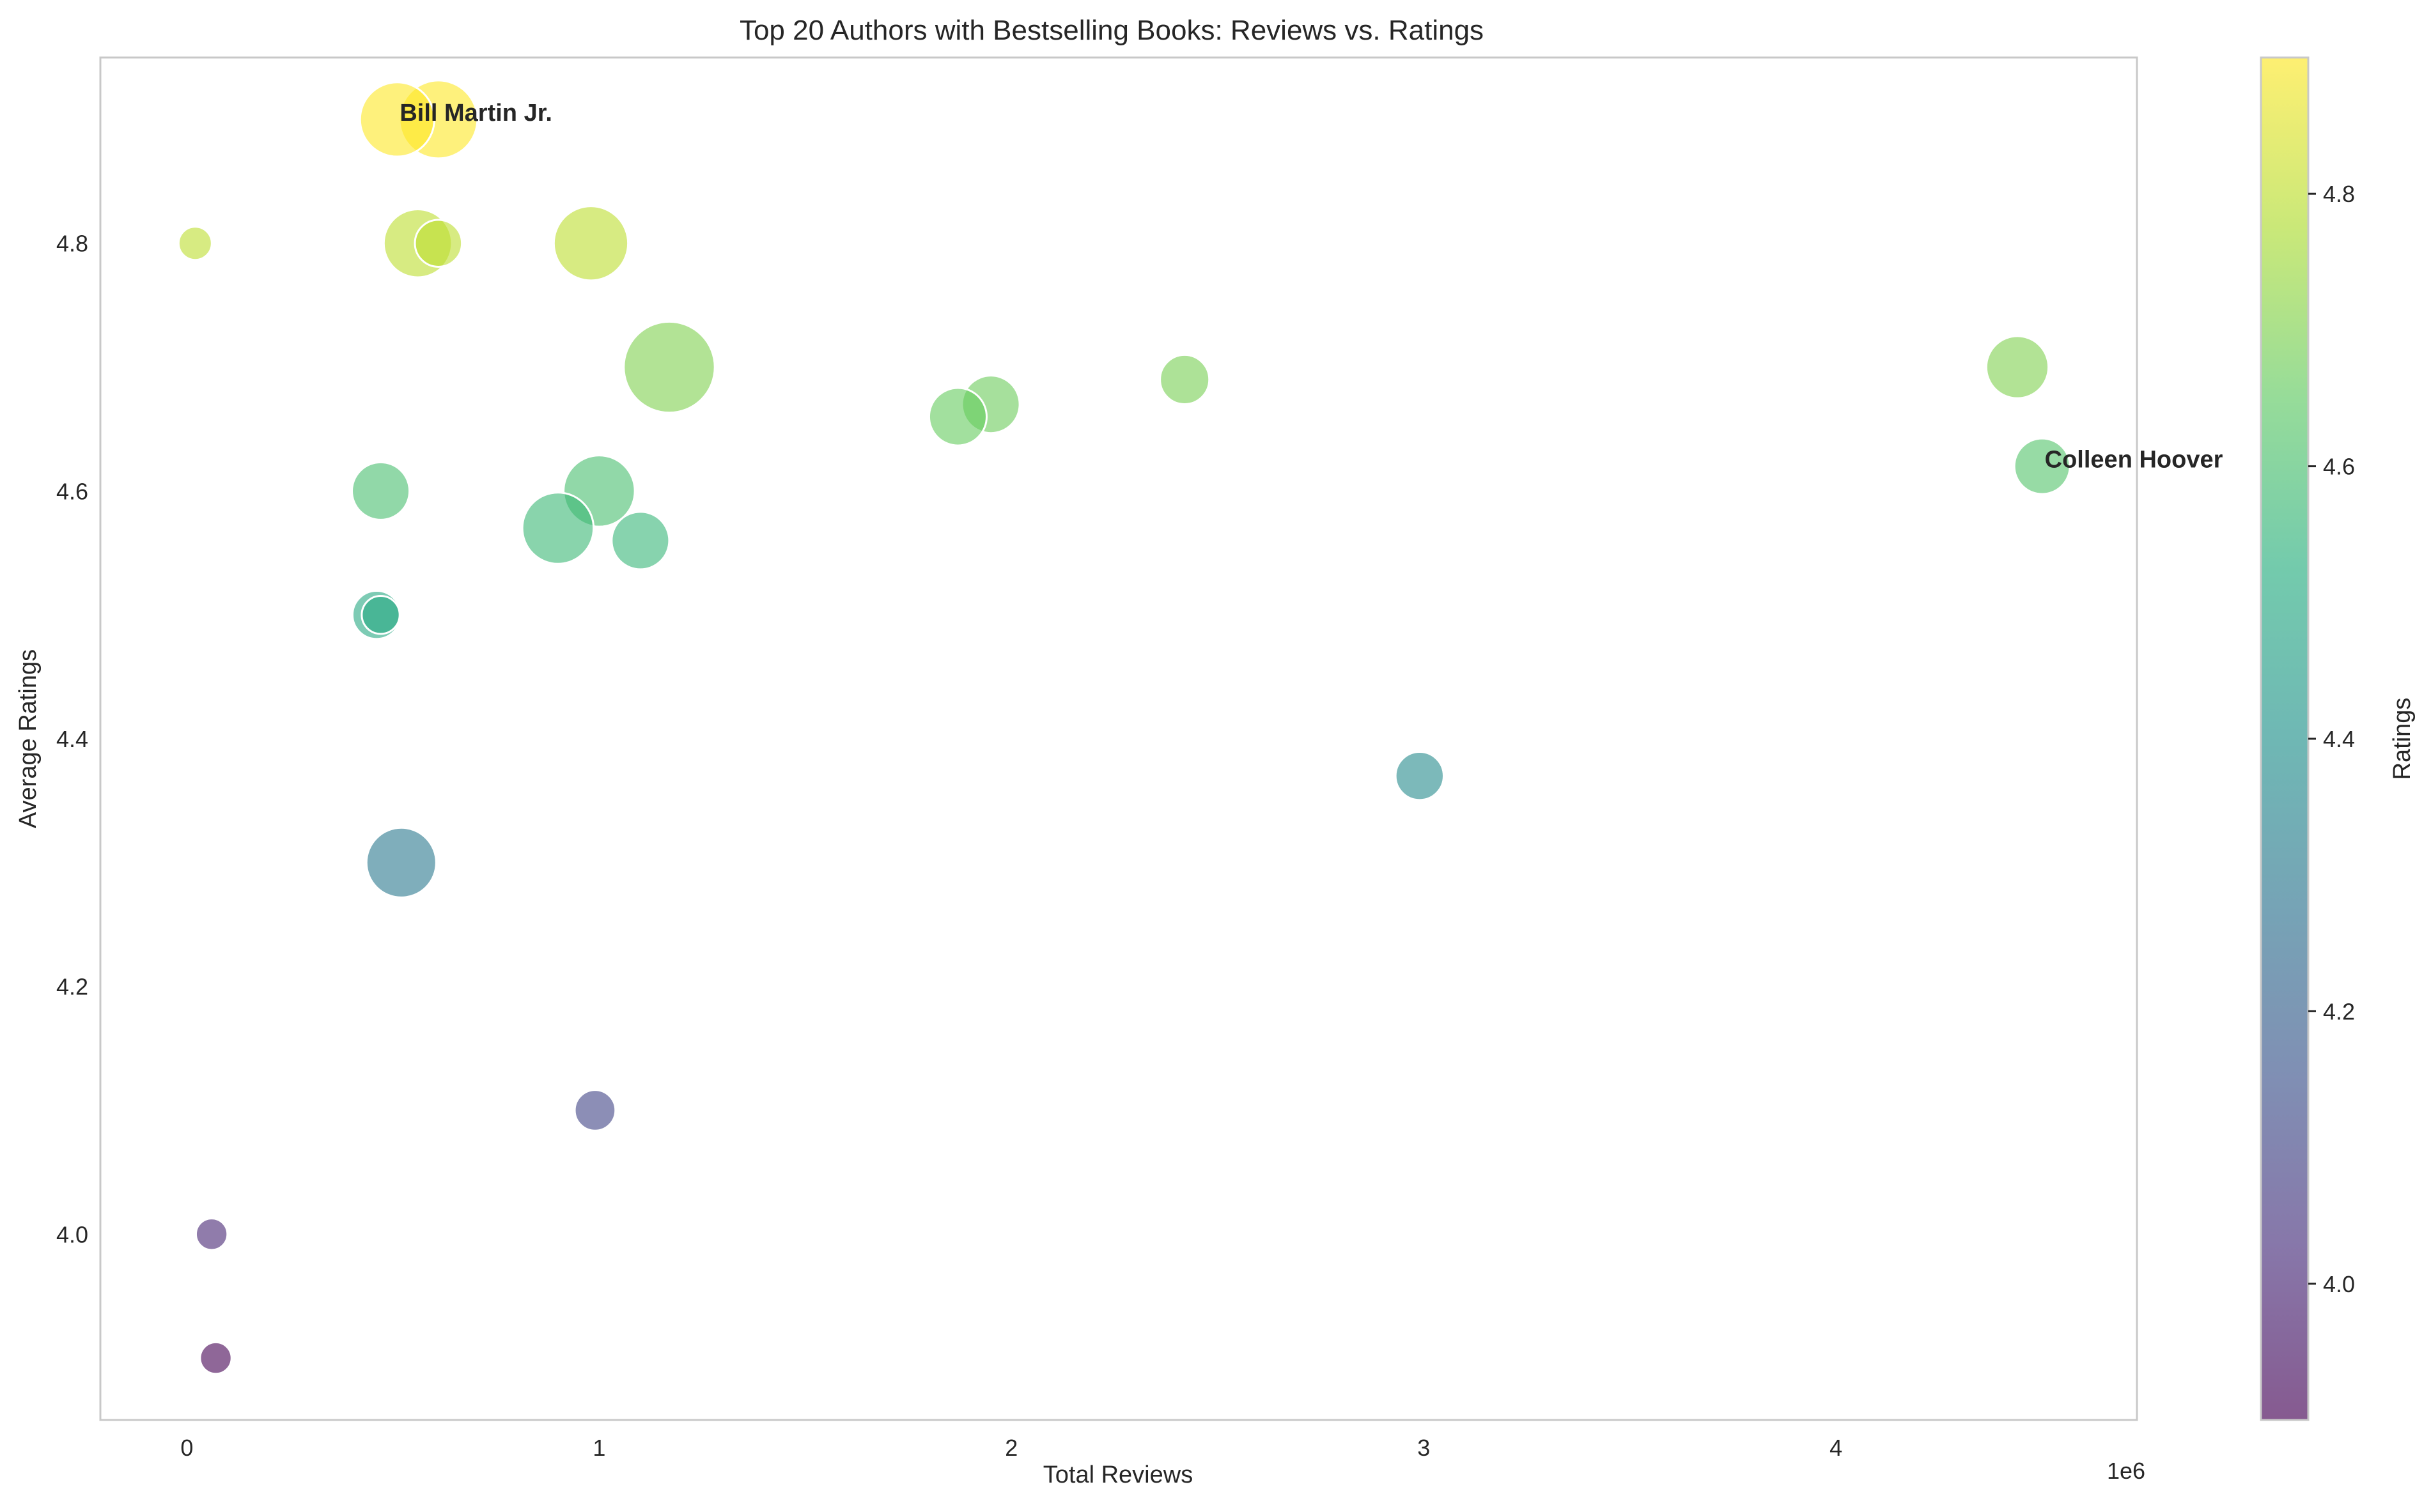 The image size is (2431, 1512). Describe the element at coordinates (28, 739) in the screenshot. I see `y-axis-label: Average Ratings` at that location.